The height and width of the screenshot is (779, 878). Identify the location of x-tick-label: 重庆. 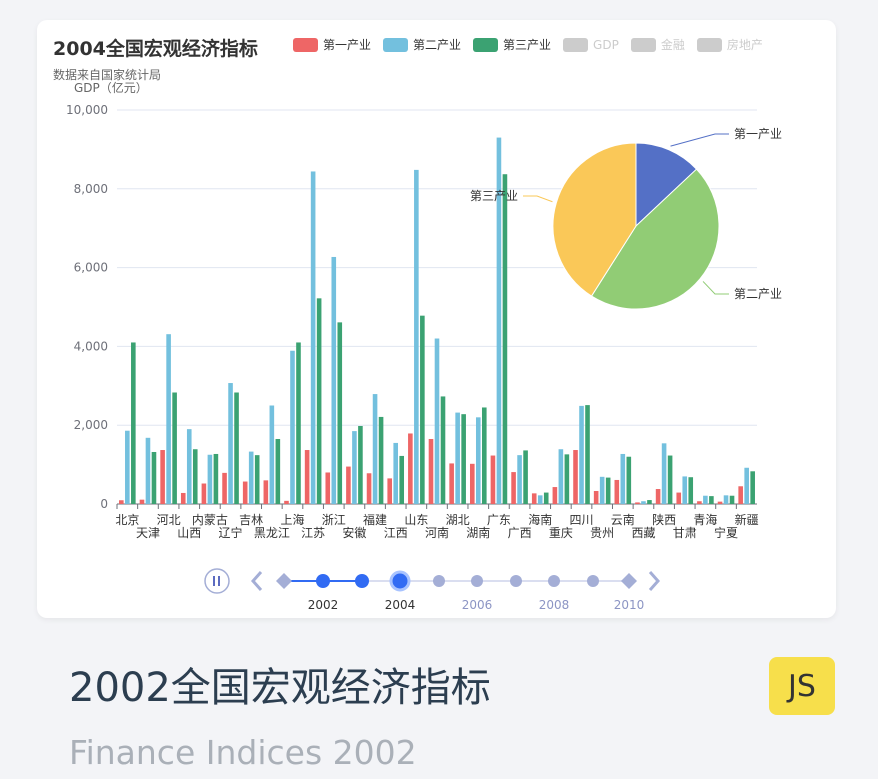
(561, 533).